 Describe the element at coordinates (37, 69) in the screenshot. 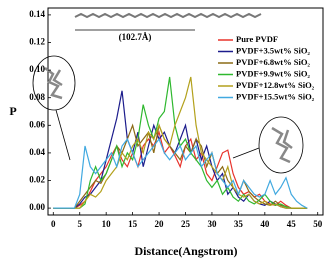

I see `y-tick-label: 0.10` at that location.